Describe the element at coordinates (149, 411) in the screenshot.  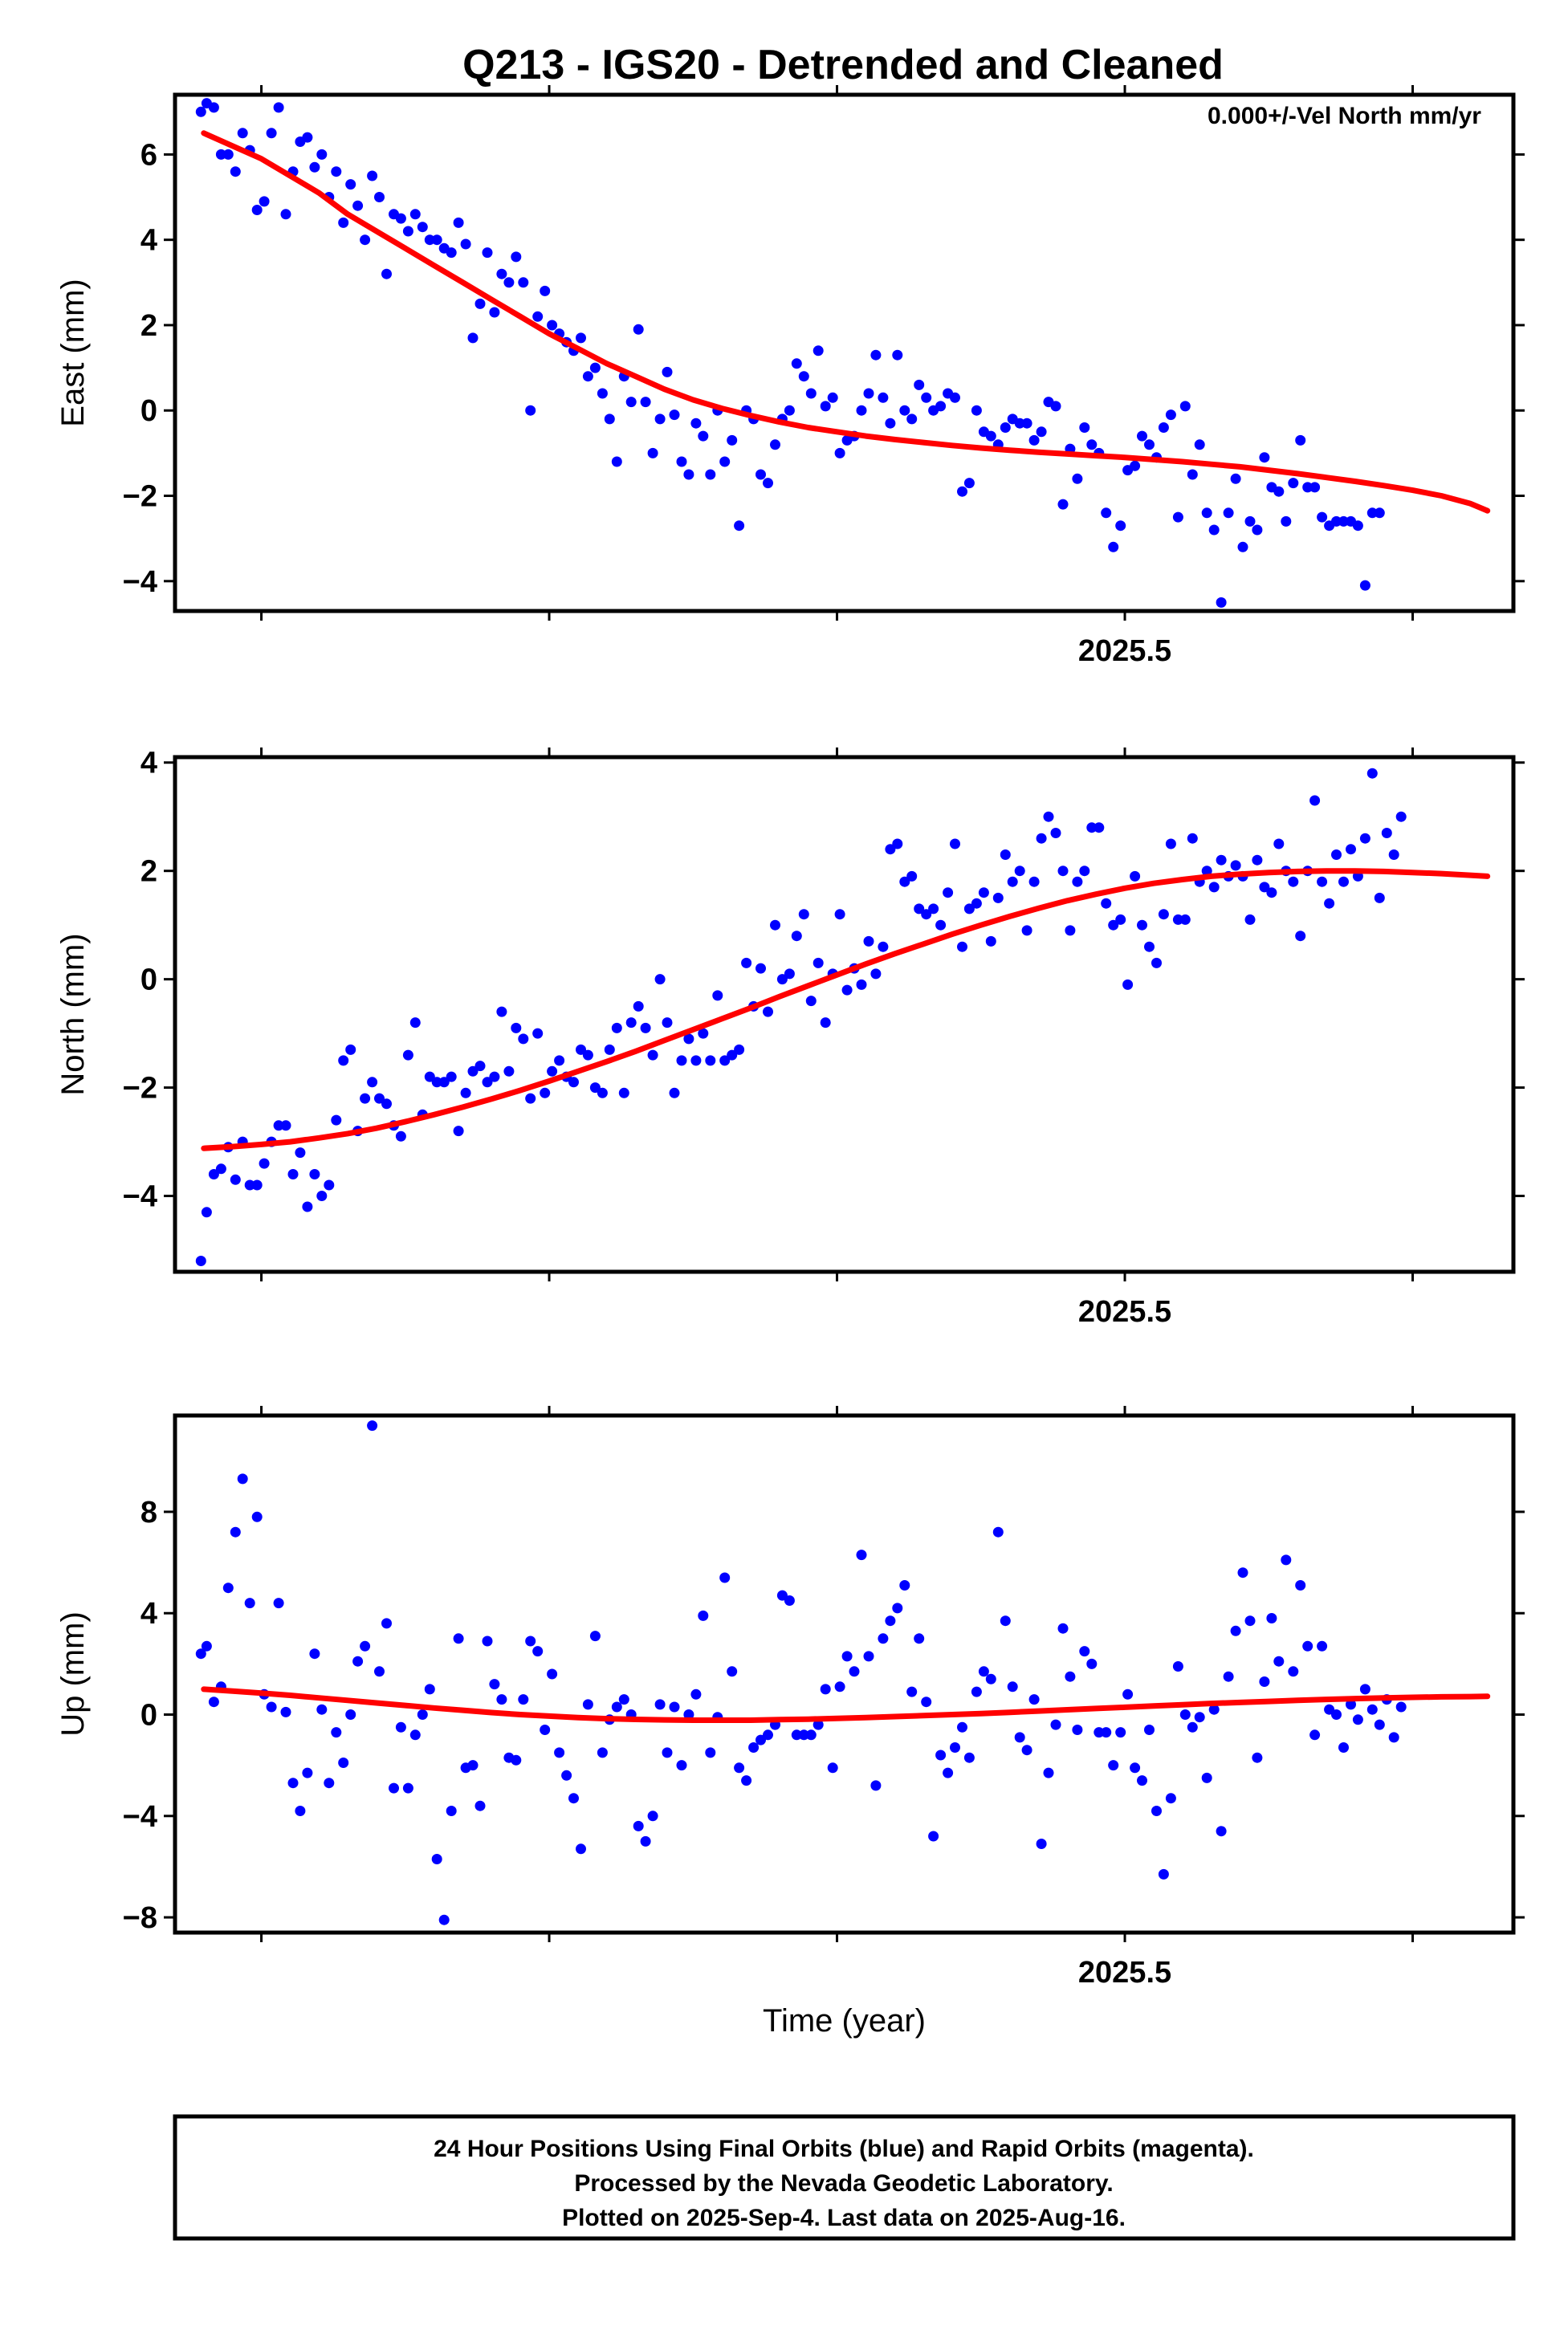
I see `east-y-tick-label: 0` at that location.